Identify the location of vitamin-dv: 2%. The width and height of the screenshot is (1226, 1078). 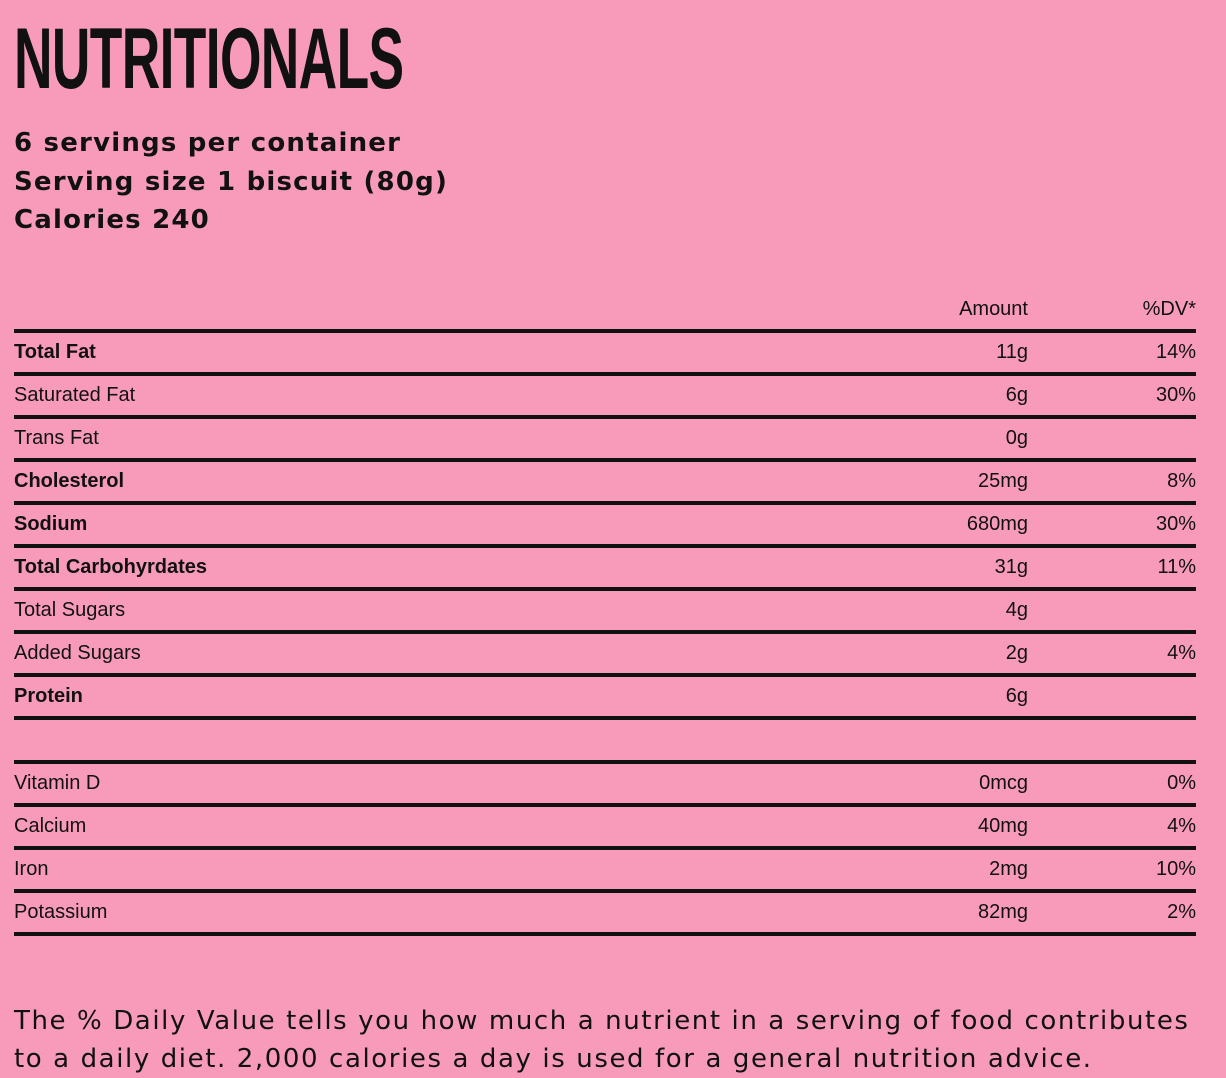
(1181, 912).